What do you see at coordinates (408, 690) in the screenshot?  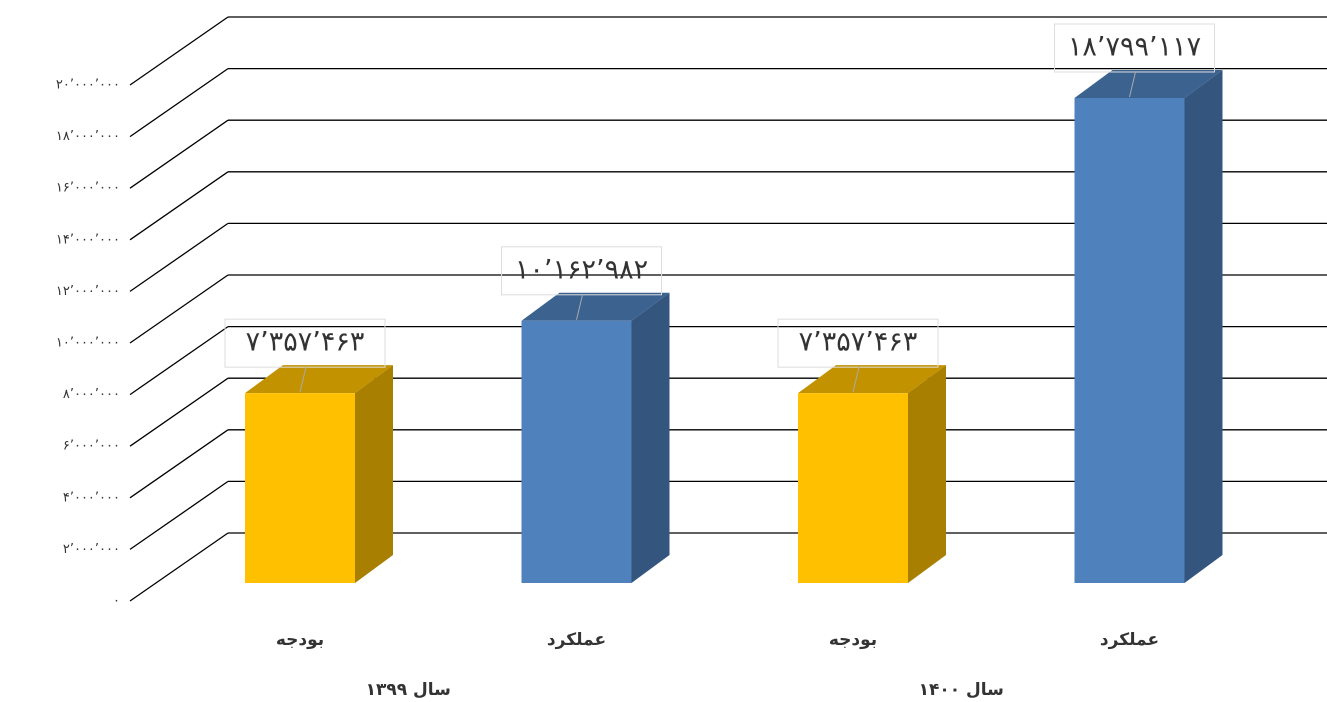 I see `group-label: سال ۱۳۹۹` at bounding box center [408, 690].